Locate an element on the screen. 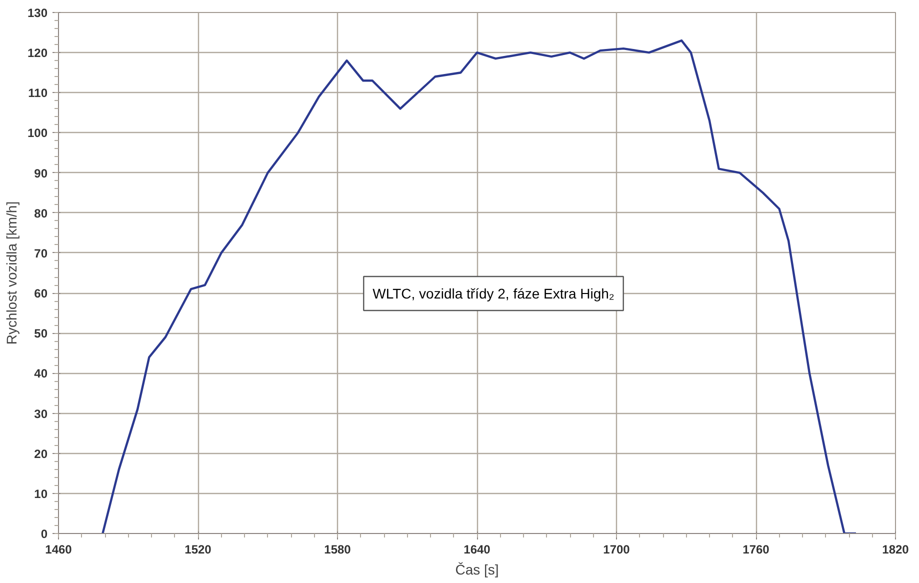  x-tick-label: 1640 is located at coordinates (477, 549).